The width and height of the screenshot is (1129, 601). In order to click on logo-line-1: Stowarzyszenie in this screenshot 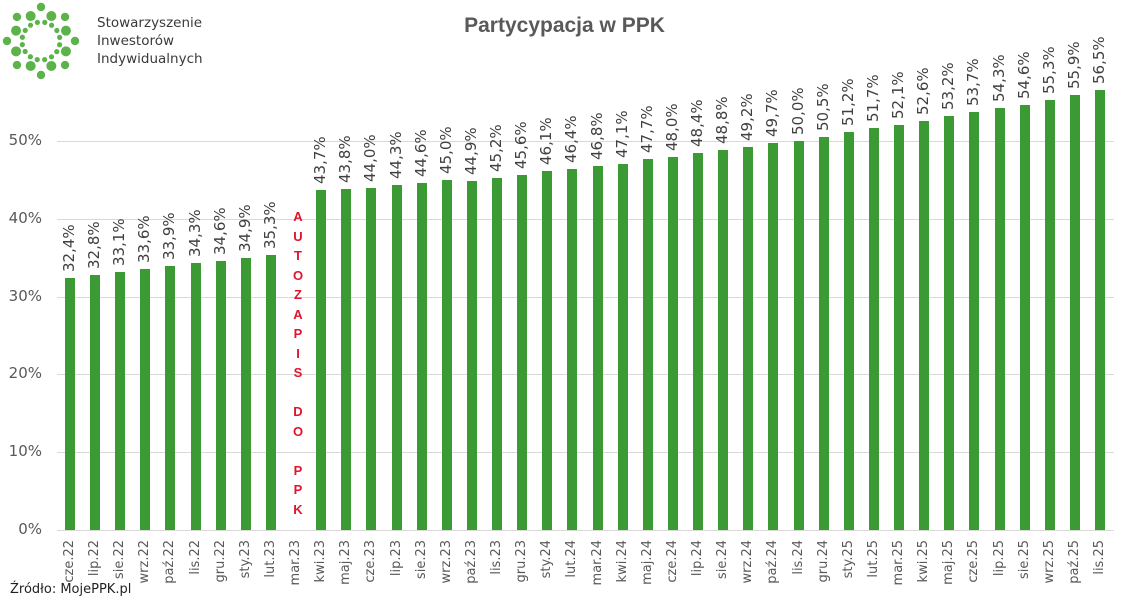, I will do `click(150, 23)`.